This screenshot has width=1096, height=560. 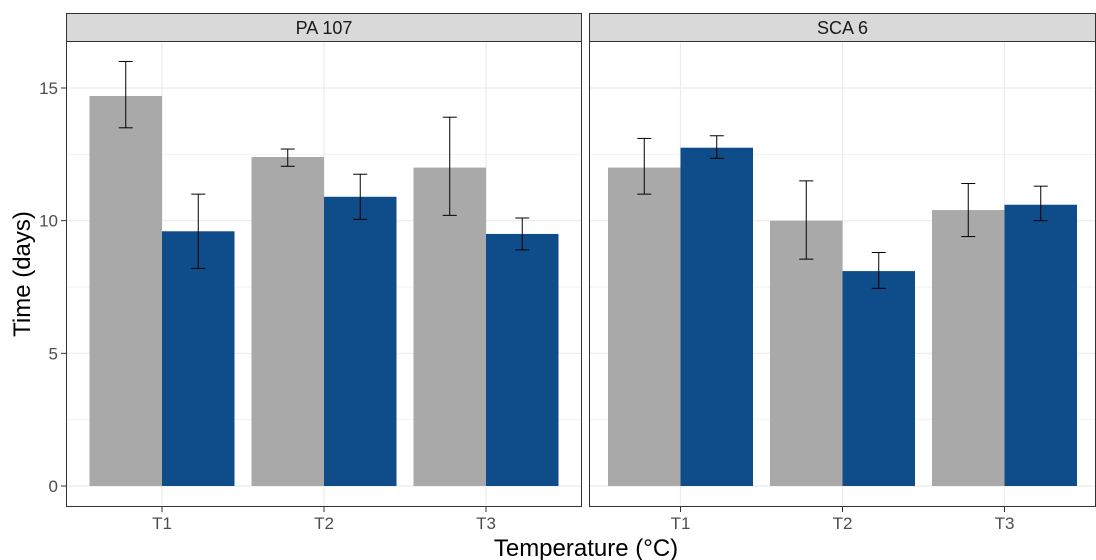 I want to click on facet-strip-label: SCA 6, so click(x=842, y=28).